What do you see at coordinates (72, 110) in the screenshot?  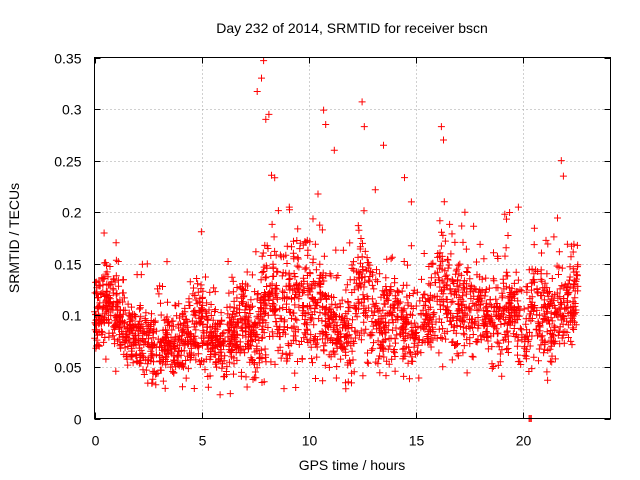 I see `y-tick-label: 0.3` at bounding box center [72, 110].